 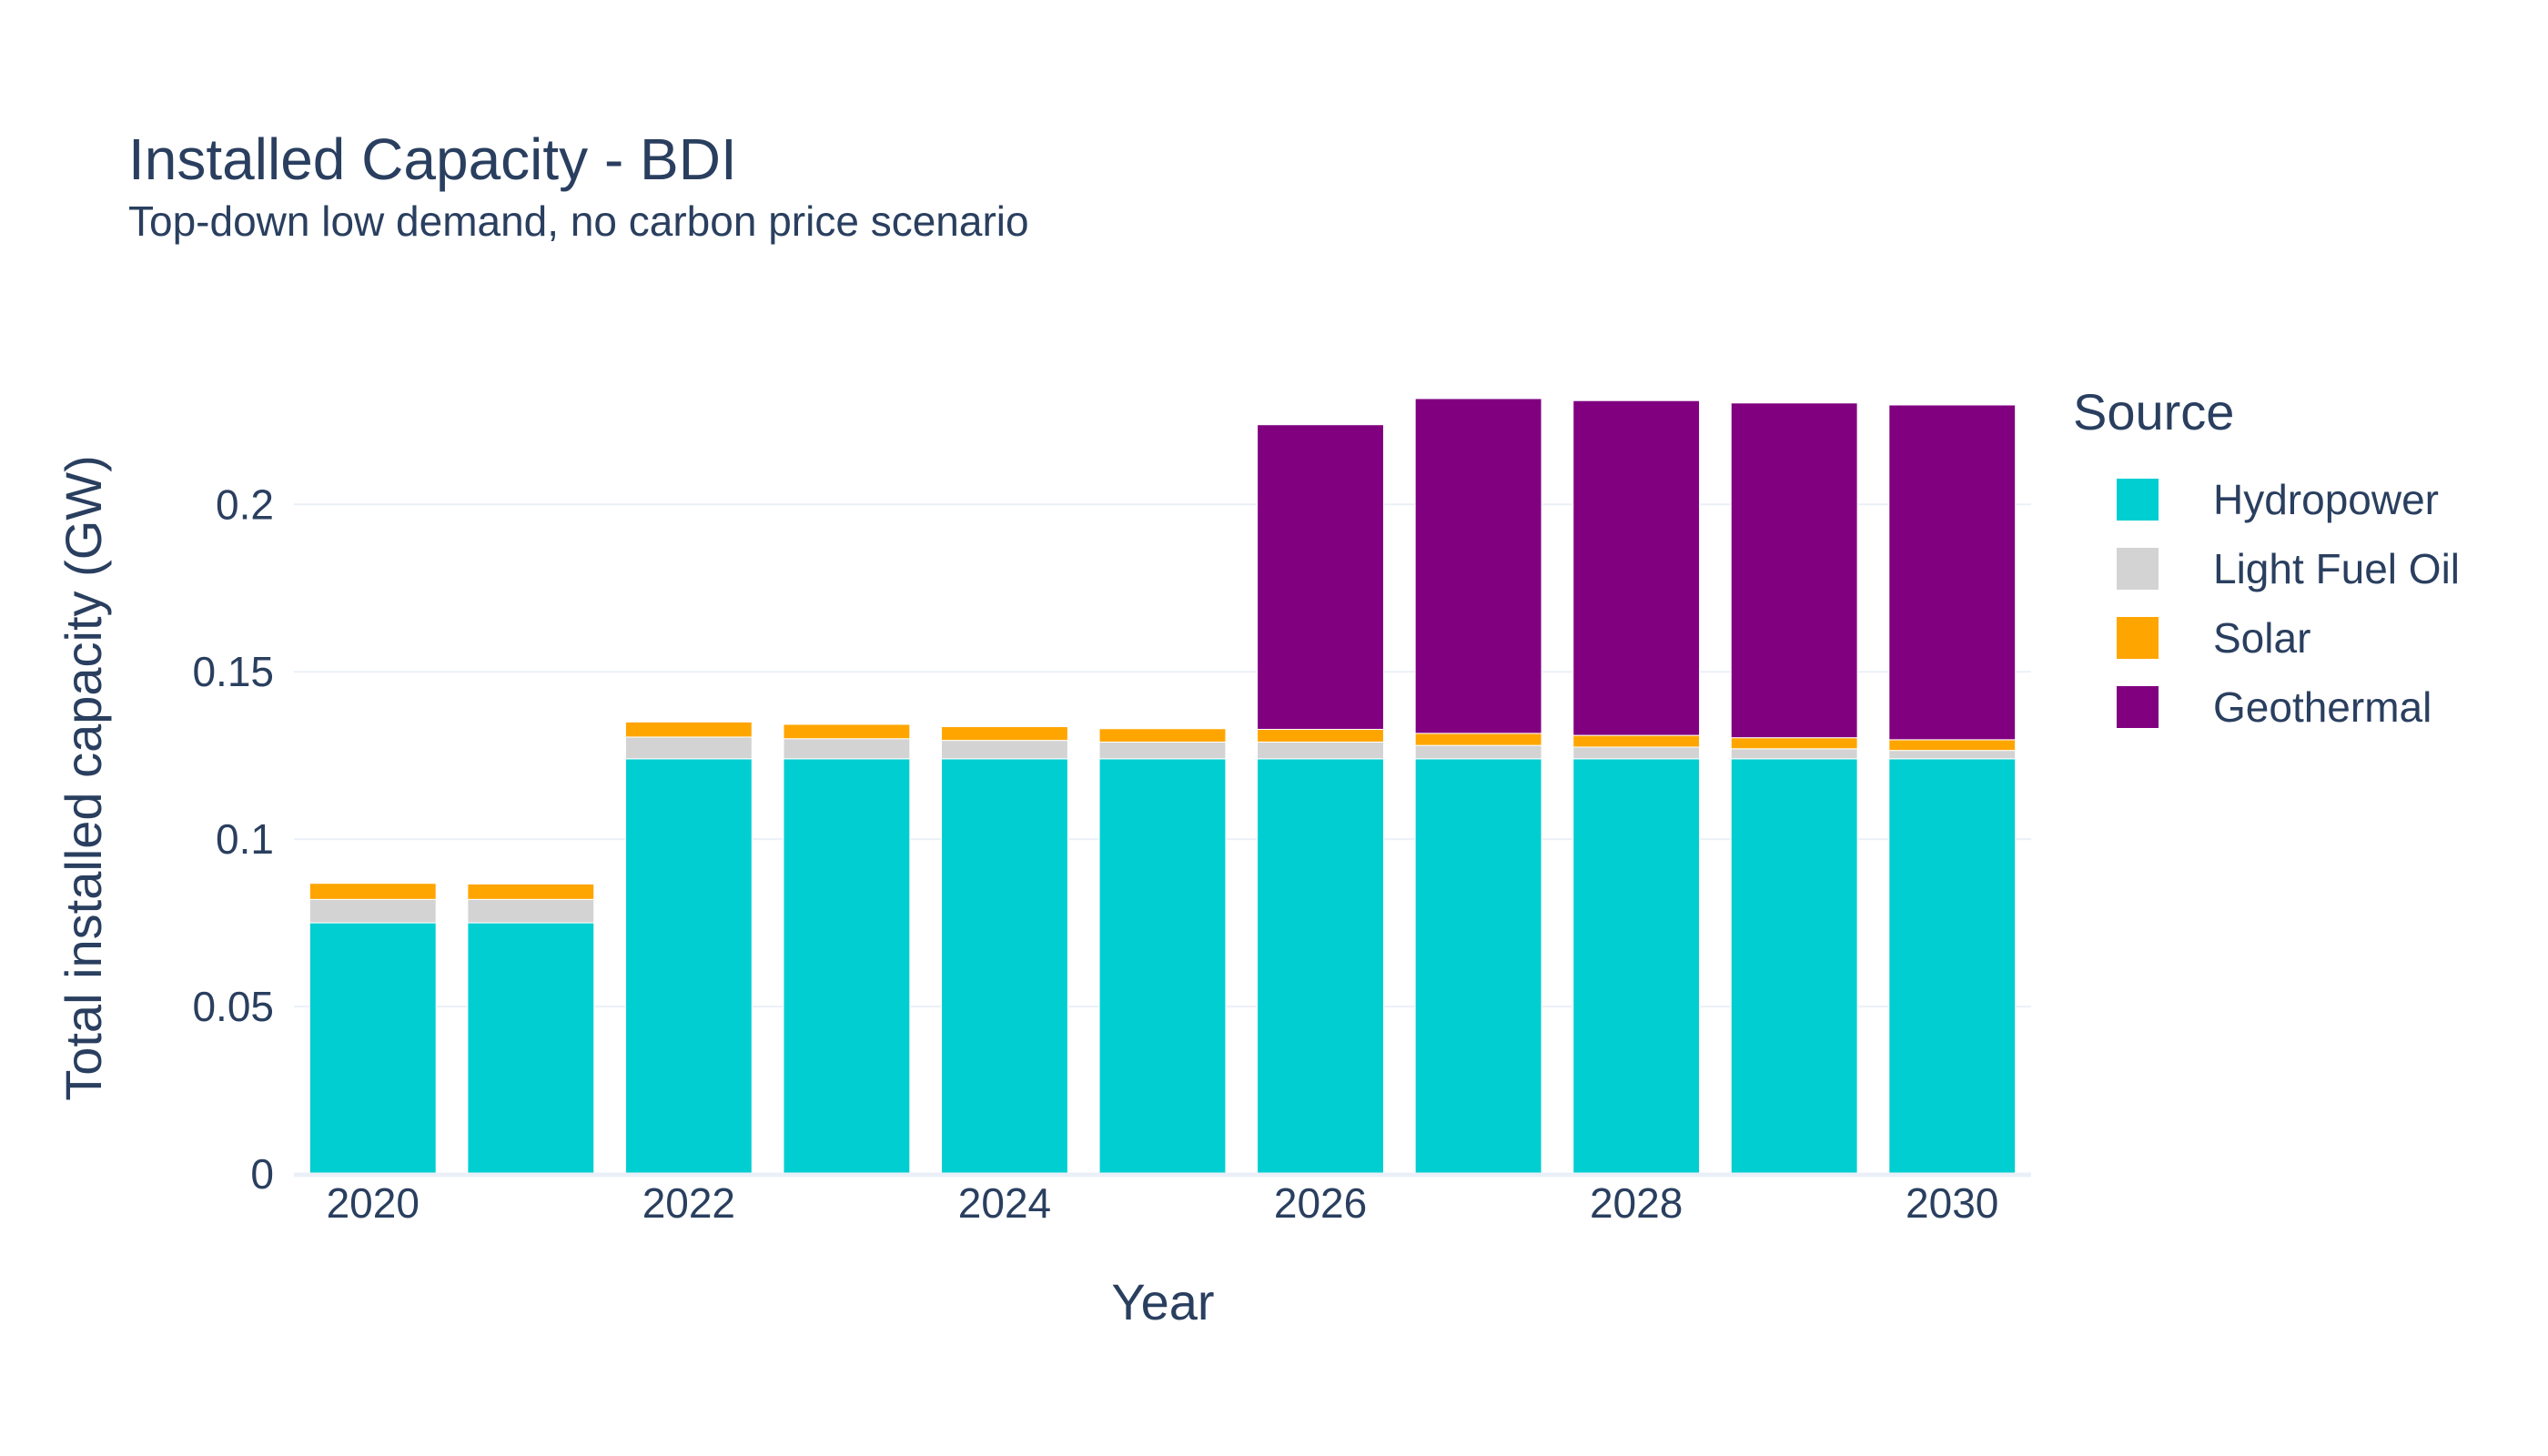 I want to click on bar-light-fuel-oil-2025, so click(x=1163, y=750).